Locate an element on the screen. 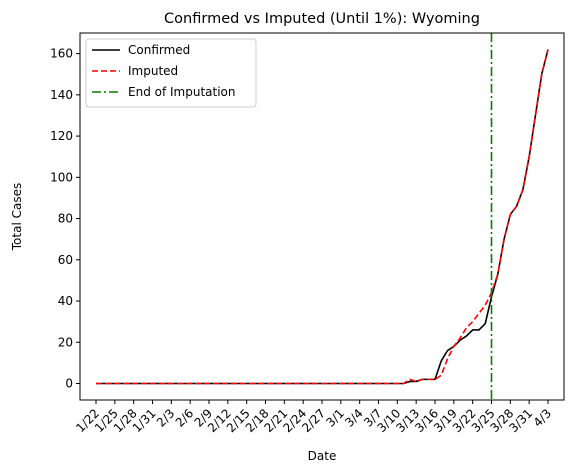 Image resolution: width=571 pixels, height=473 pixels. y-tick-label: 40 is located at coordinates (65, 301).